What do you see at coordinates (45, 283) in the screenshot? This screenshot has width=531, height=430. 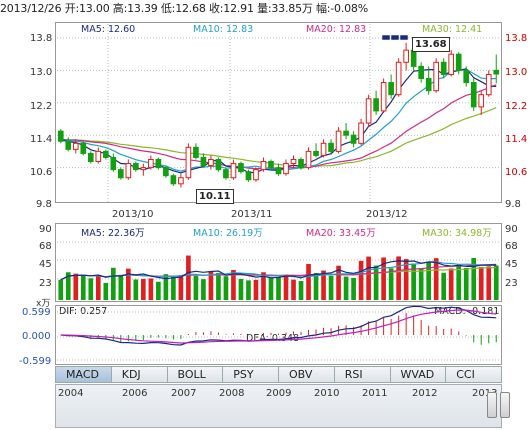 I see `volume-y-tick: 23` at bounding box center [45, 283].